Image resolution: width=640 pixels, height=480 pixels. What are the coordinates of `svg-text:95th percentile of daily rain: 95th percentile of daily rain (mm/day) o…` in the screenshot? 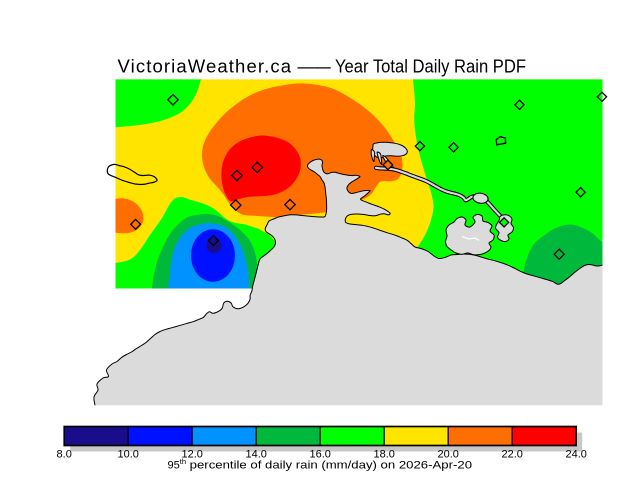 It's located at (320, 464).